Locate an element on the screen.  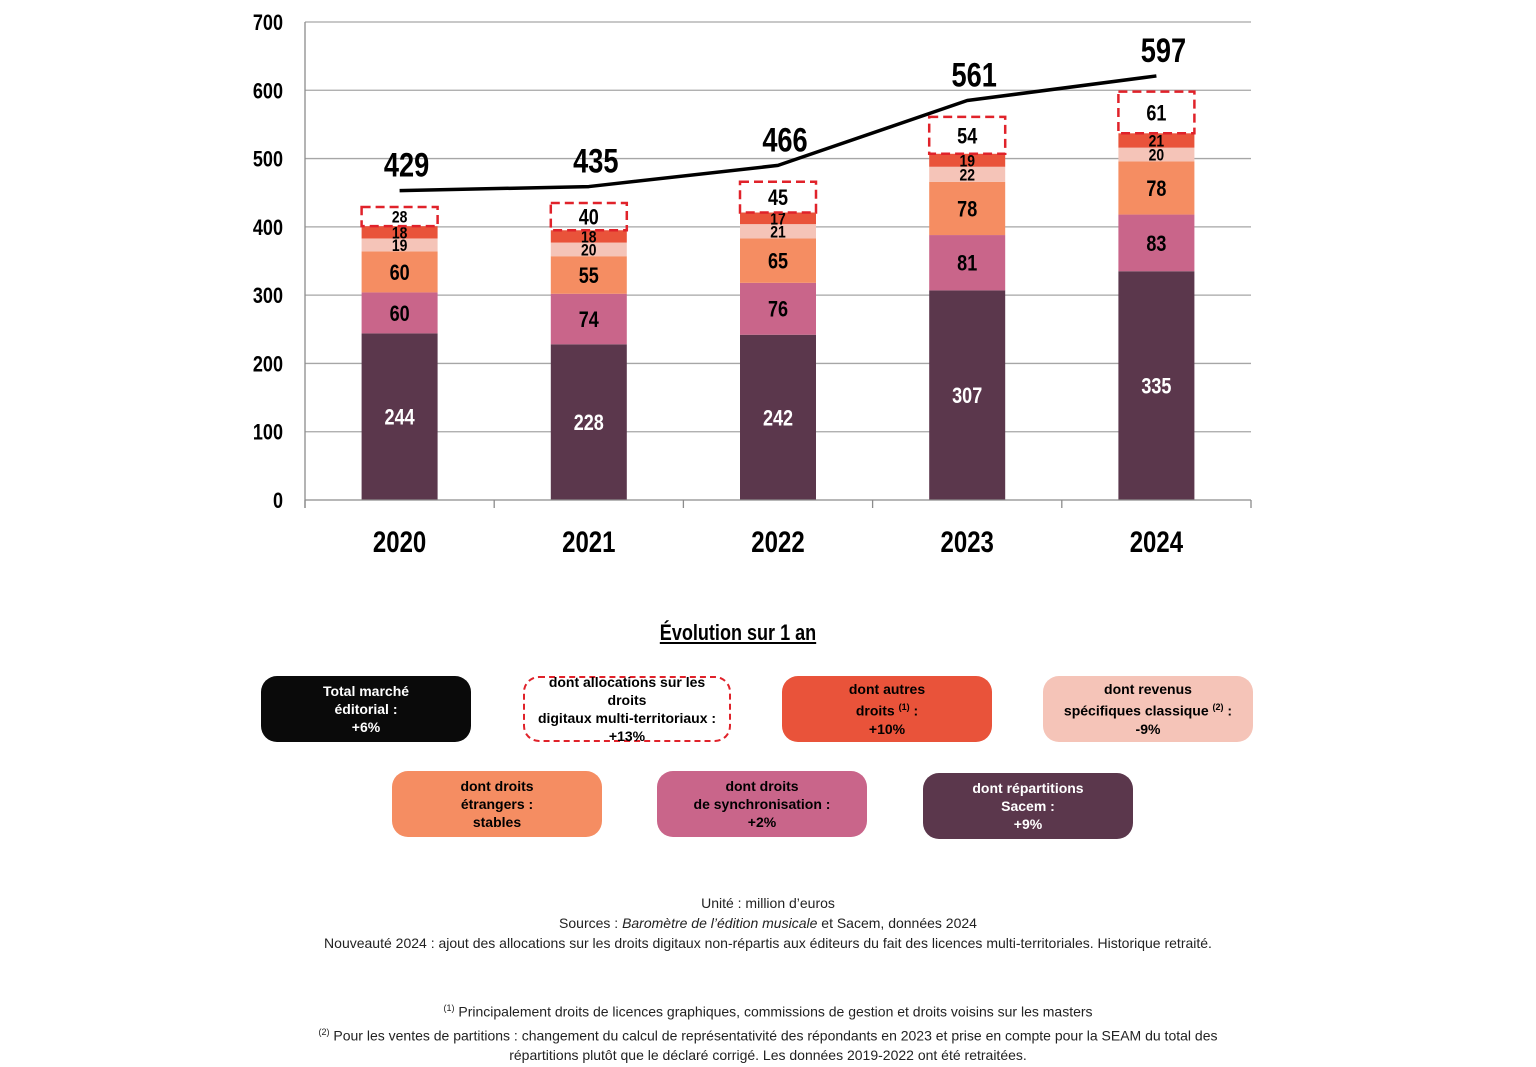
legend-sacem-value: +9% is located at coordinates (1028, 824).